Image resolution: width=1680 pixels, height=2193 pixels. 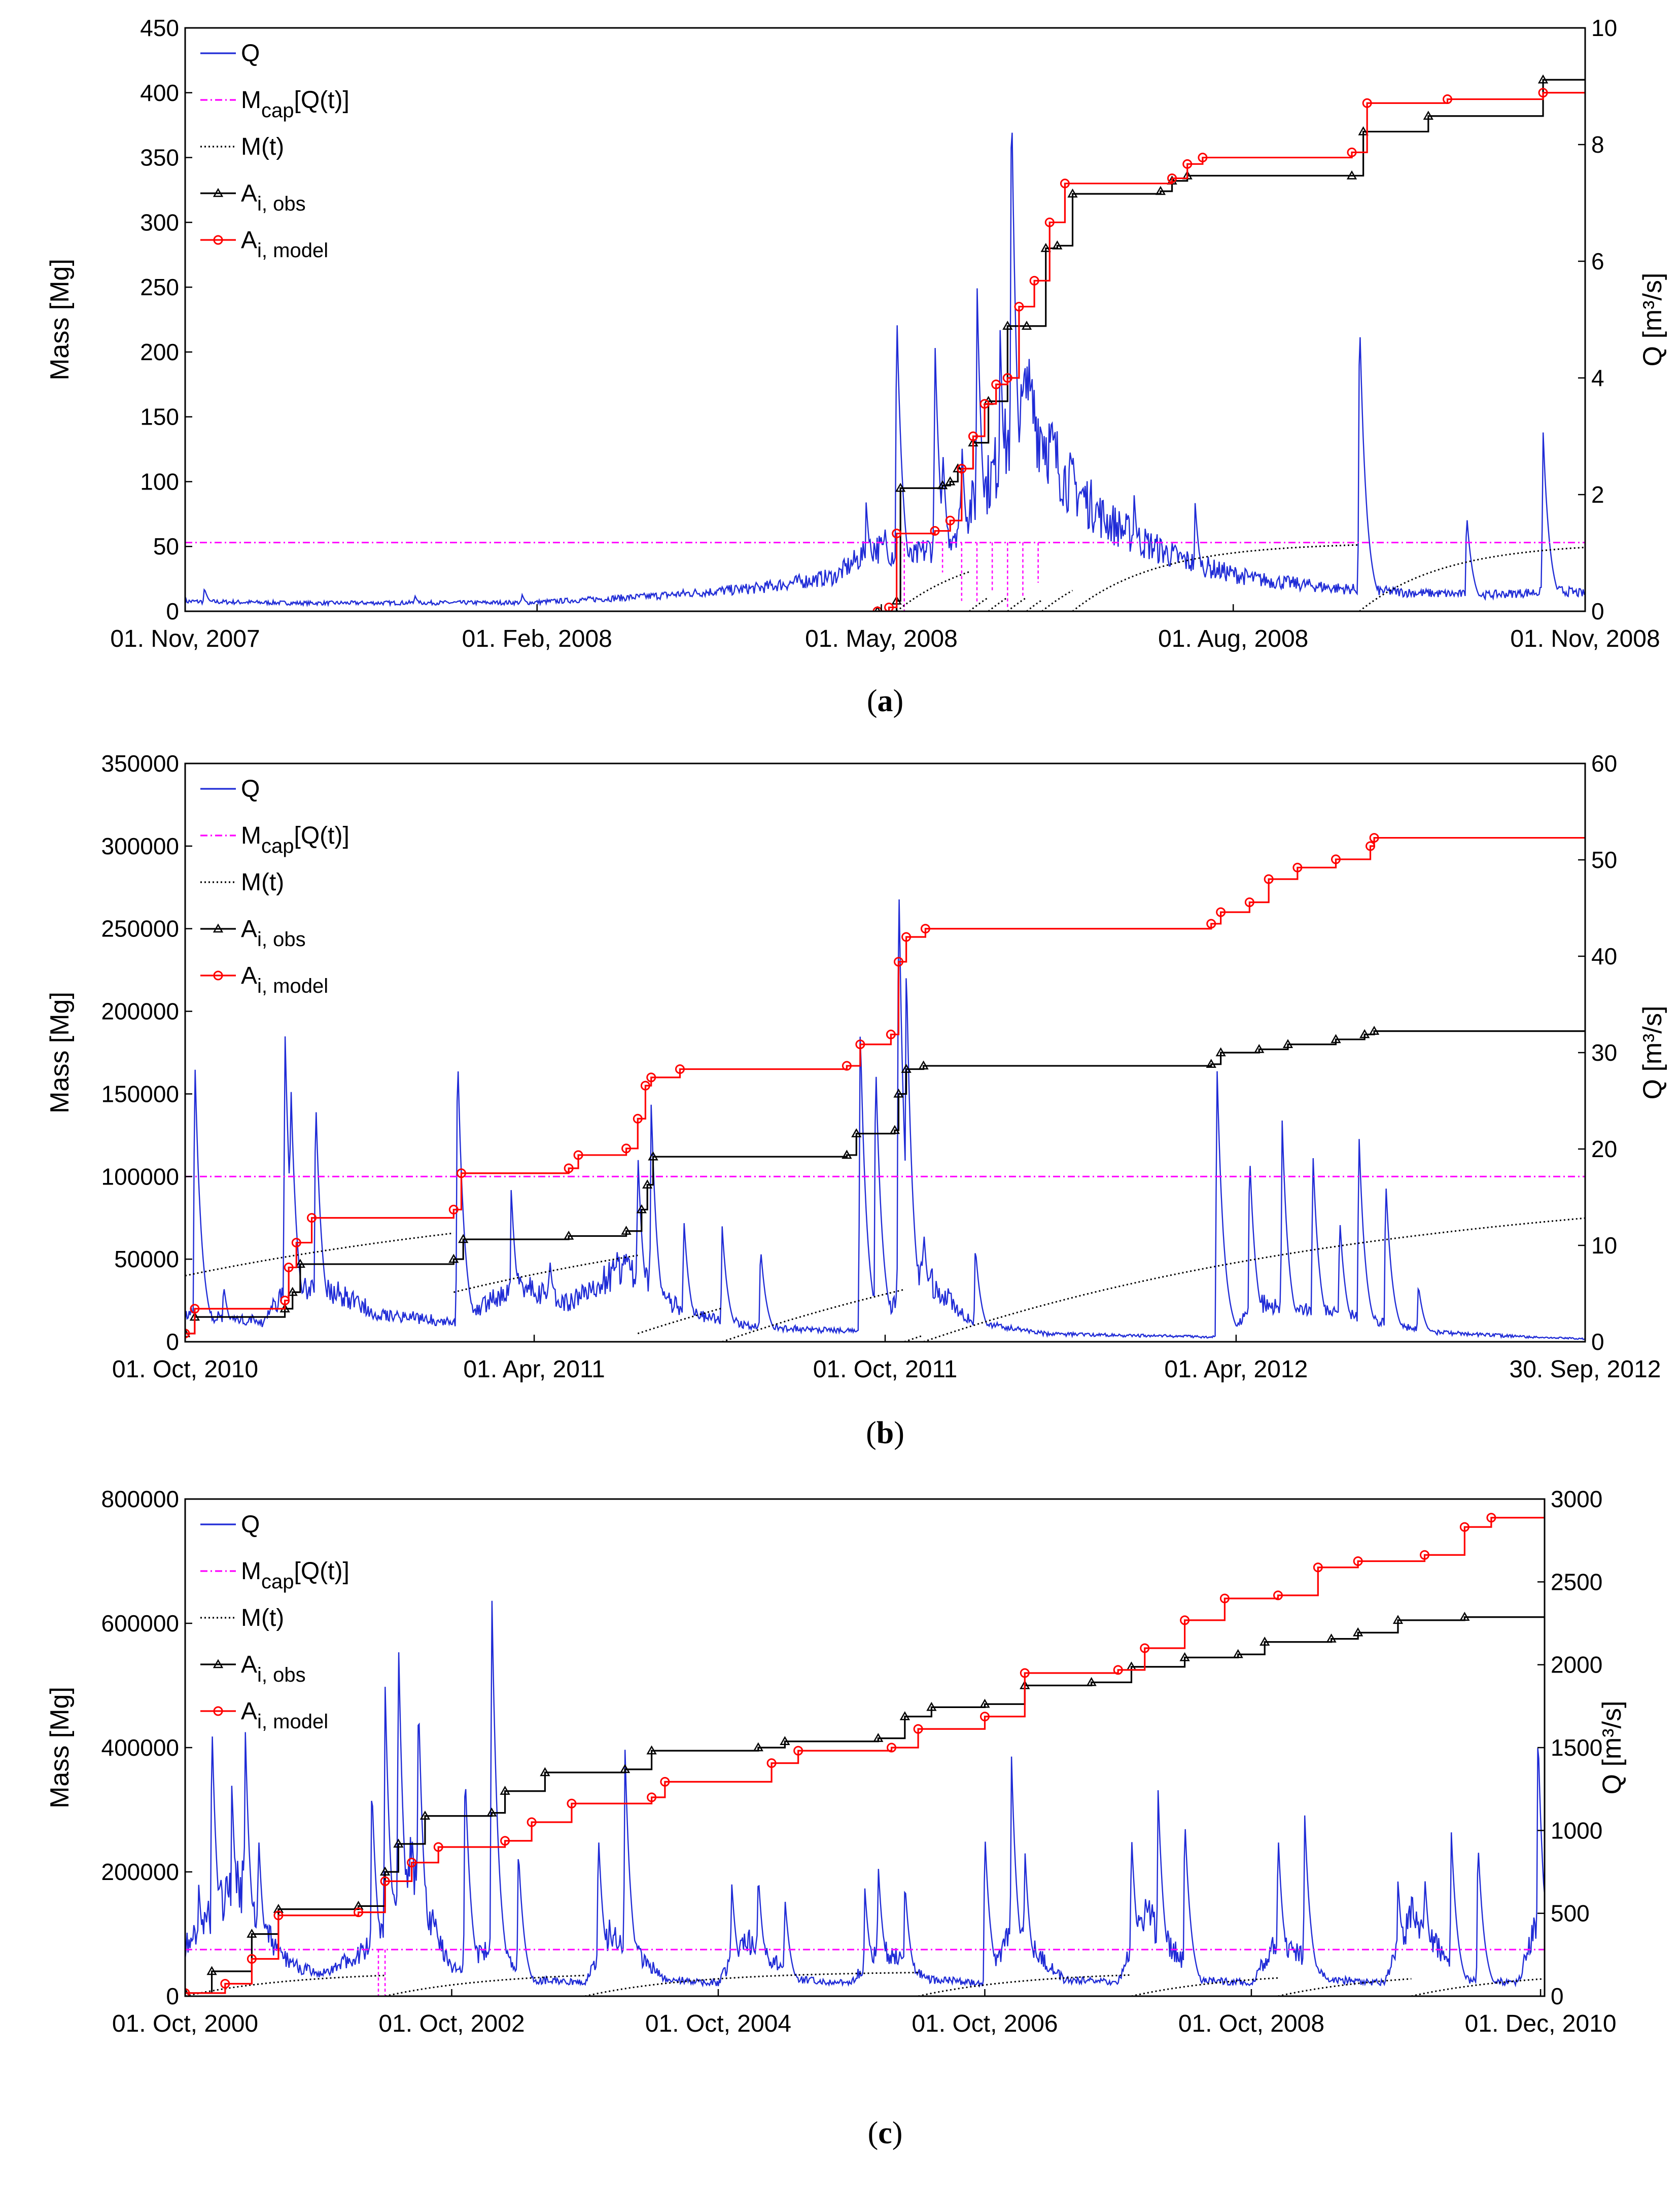 What do you see at coordinates (1585, 638) in the screenshot?
I see `x-tick-label: 01. Nov, 2008` at bounding box center [1585, 638].